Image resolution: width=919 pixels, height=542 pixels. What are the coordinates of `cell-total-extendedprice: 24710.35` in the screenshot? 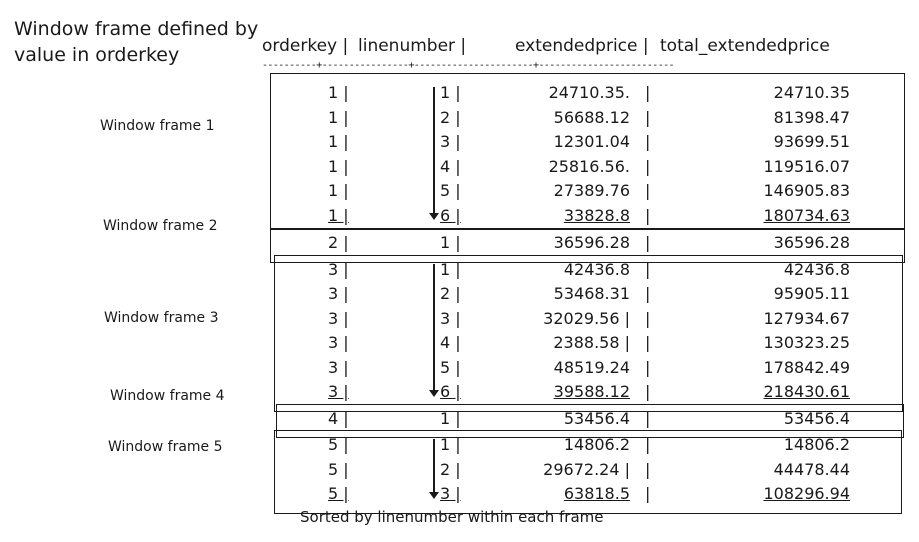 It's located at (811, 92).